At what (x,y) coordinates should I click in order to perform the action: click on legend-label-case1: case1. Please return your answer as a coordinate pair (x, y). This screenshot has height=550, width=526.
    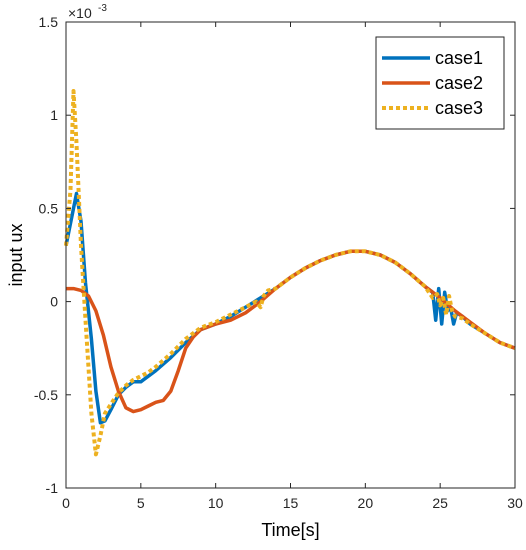
    Looking at the image, I should click on (459, 58).